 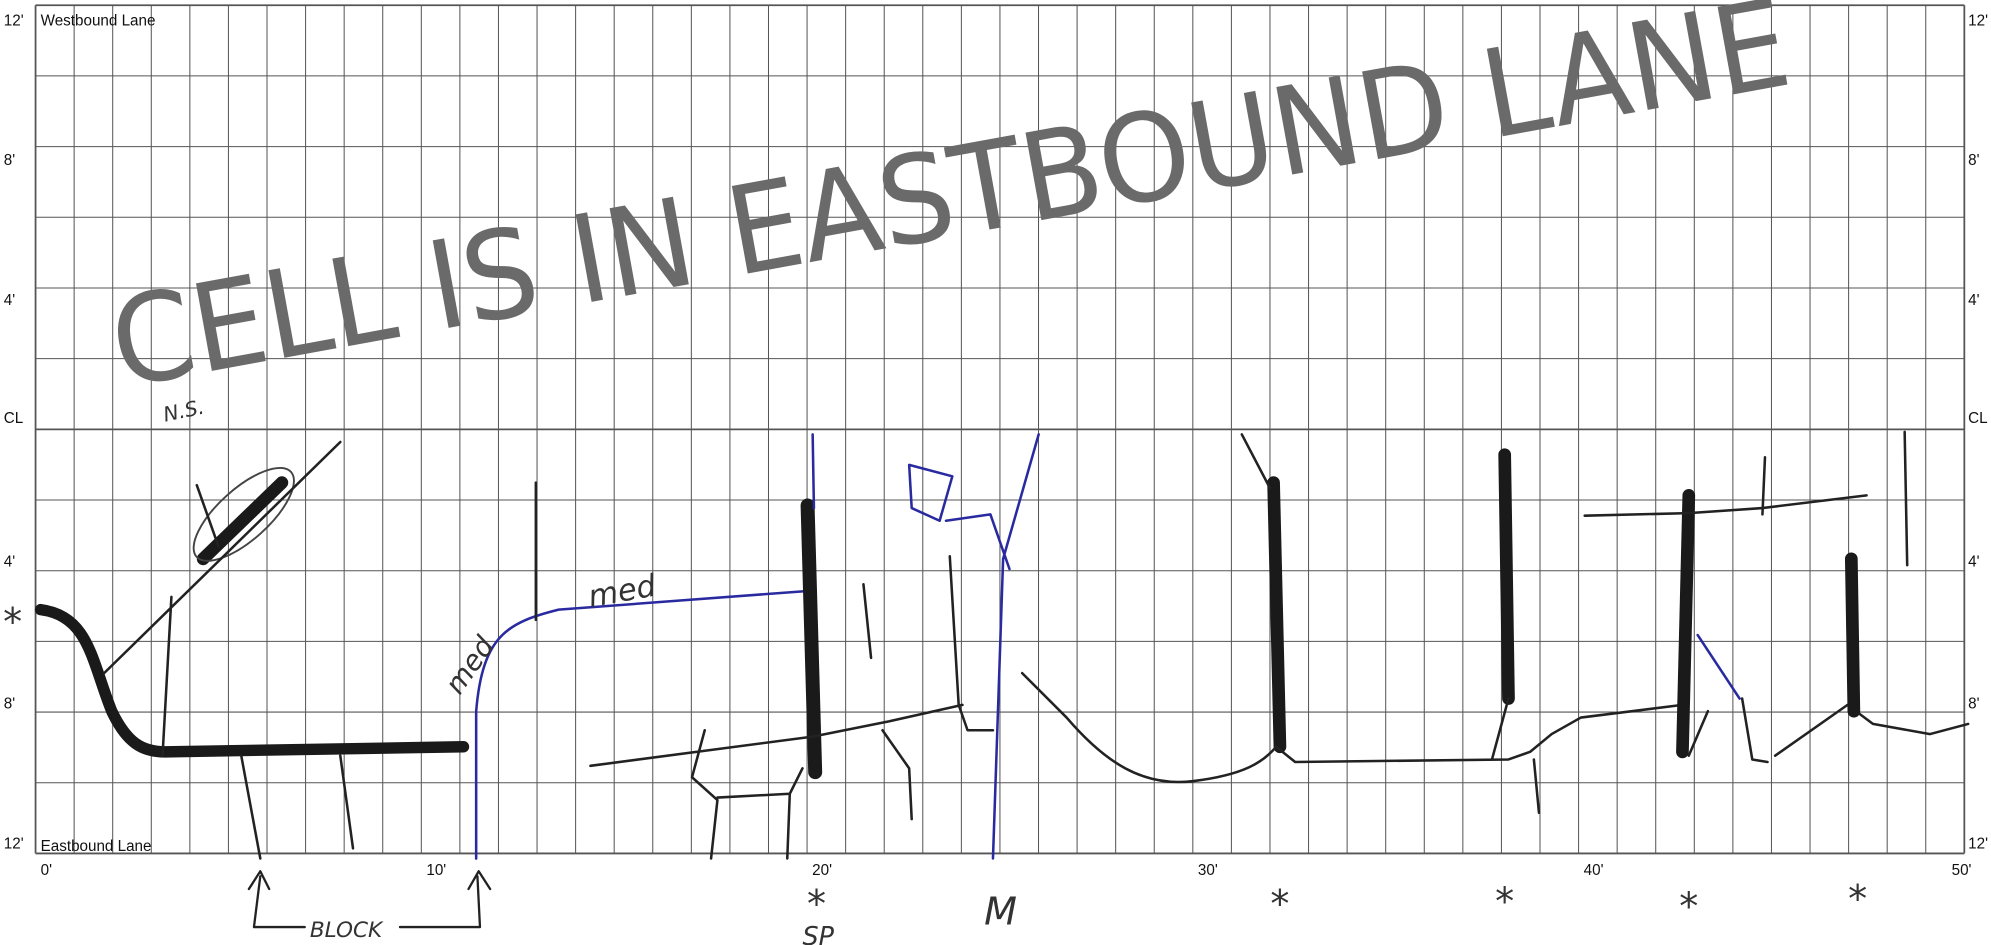 What do you see at coordinates (98, 21) in the screenshot?
I see `lane-label: Westbound Lane` at bounding box center [98, 21].